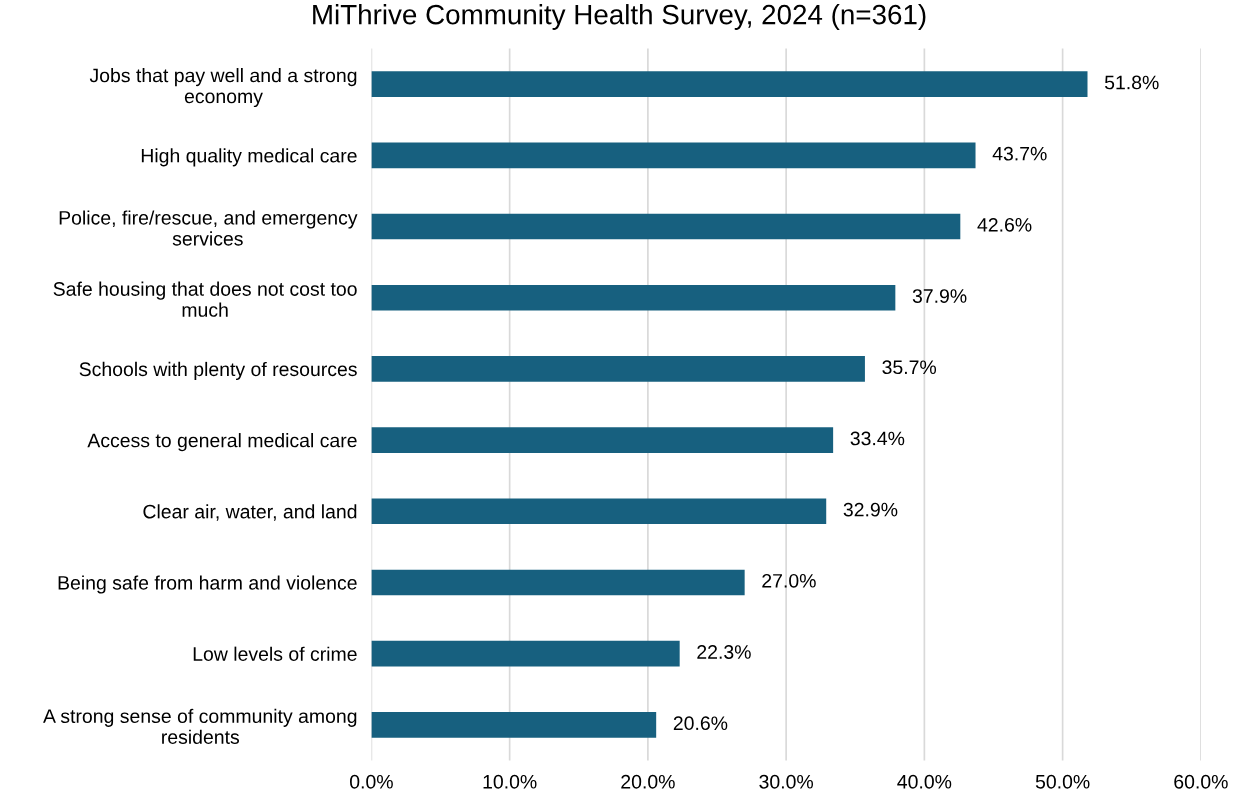 The image size is (1238, 809). What do you see at coordinates (223, 88) in the screenshot?
I see `y-tick-label: Jobs that pay well and a strong economy` at bounding box center [223, 88].